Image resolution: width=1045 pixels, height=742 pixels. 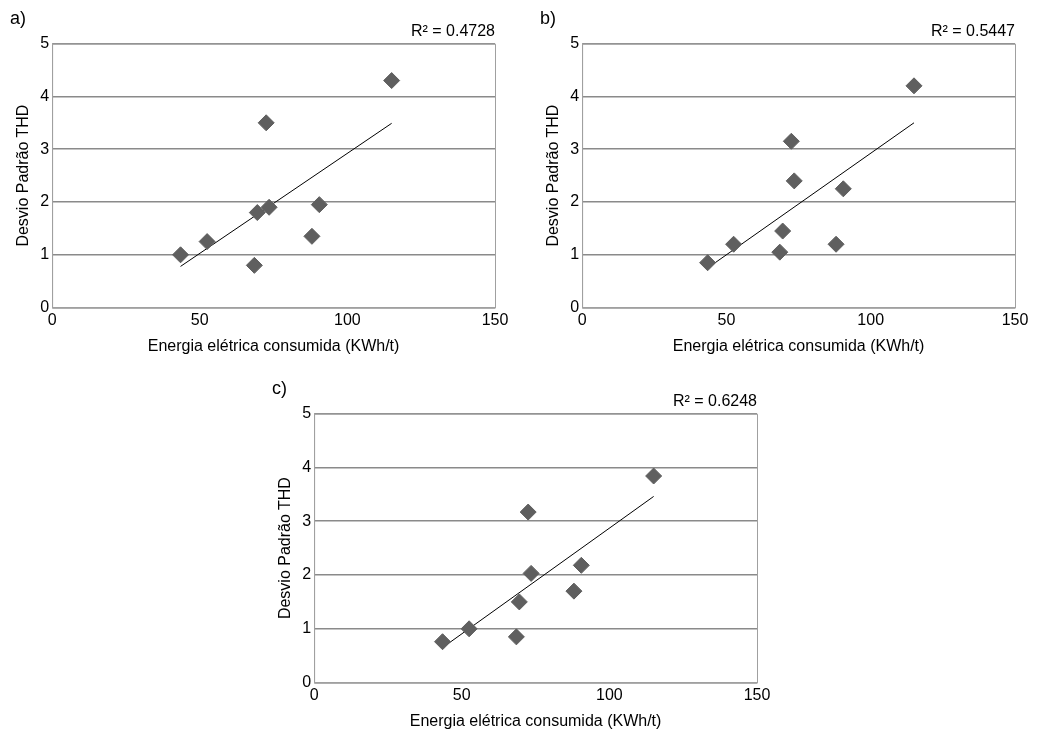 I want to click on chart-title: b), so click(x=548, y=17).